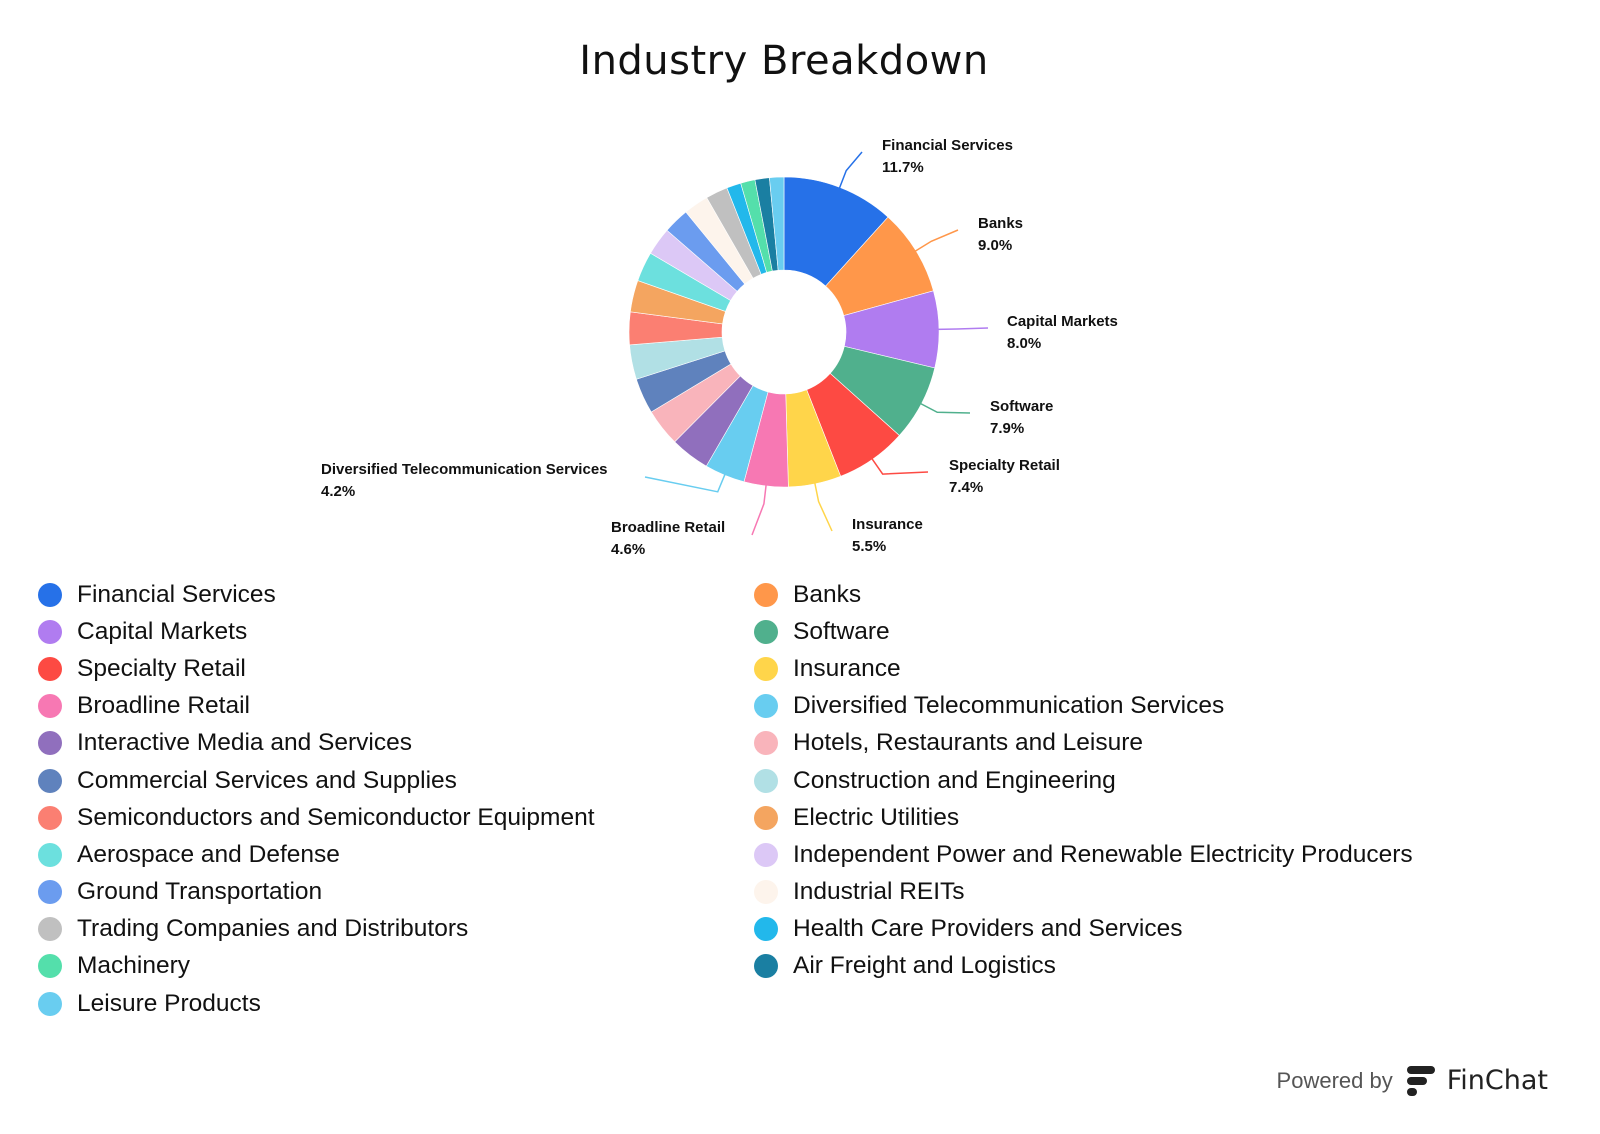 The image size is (1600, 1134). What do you see at coordinates (1134, 631) in the screenshot?
I see `legend-item: Software` at bounding box center [1134, 631].